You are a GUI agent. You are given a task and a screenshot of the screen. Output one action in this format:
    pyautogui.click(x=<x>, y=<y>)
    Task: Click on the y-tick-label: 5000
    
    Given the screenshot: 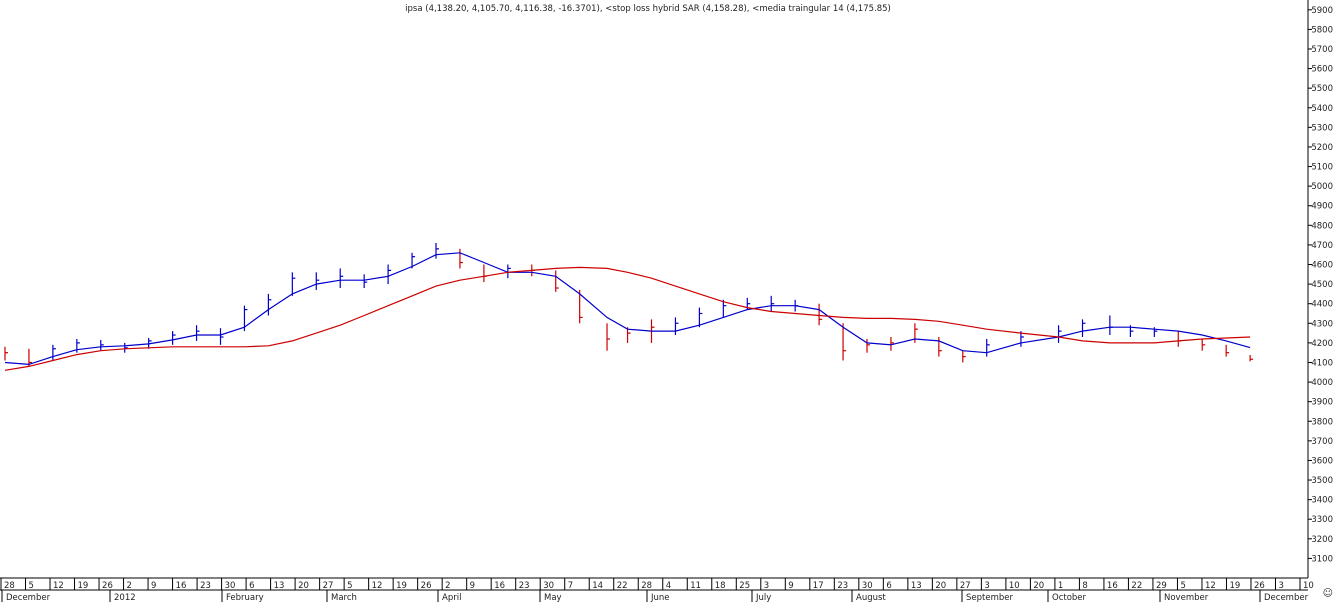 What is the action you would take?
    pyautogui.click(x=1322, y=187)
    